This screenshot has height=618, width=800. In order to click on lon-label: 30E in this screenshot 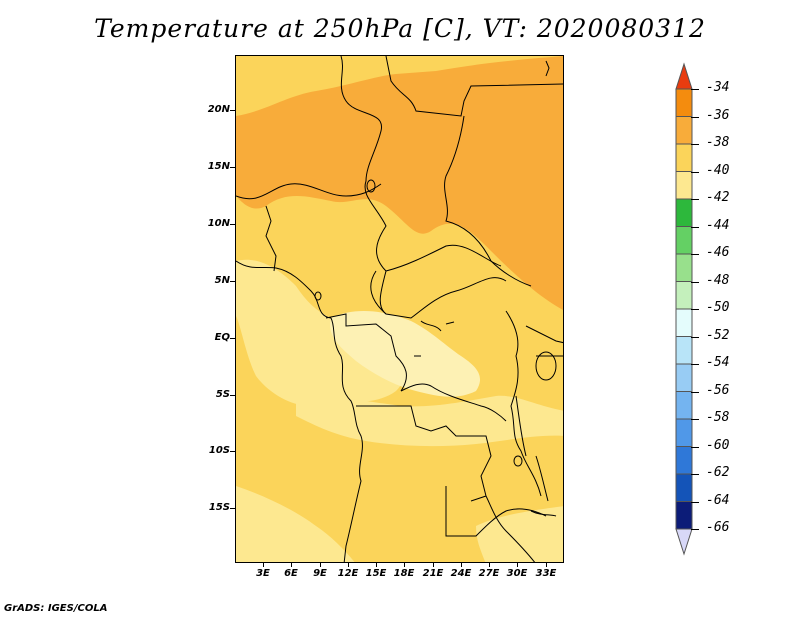, I will do `click(517, 573)`.